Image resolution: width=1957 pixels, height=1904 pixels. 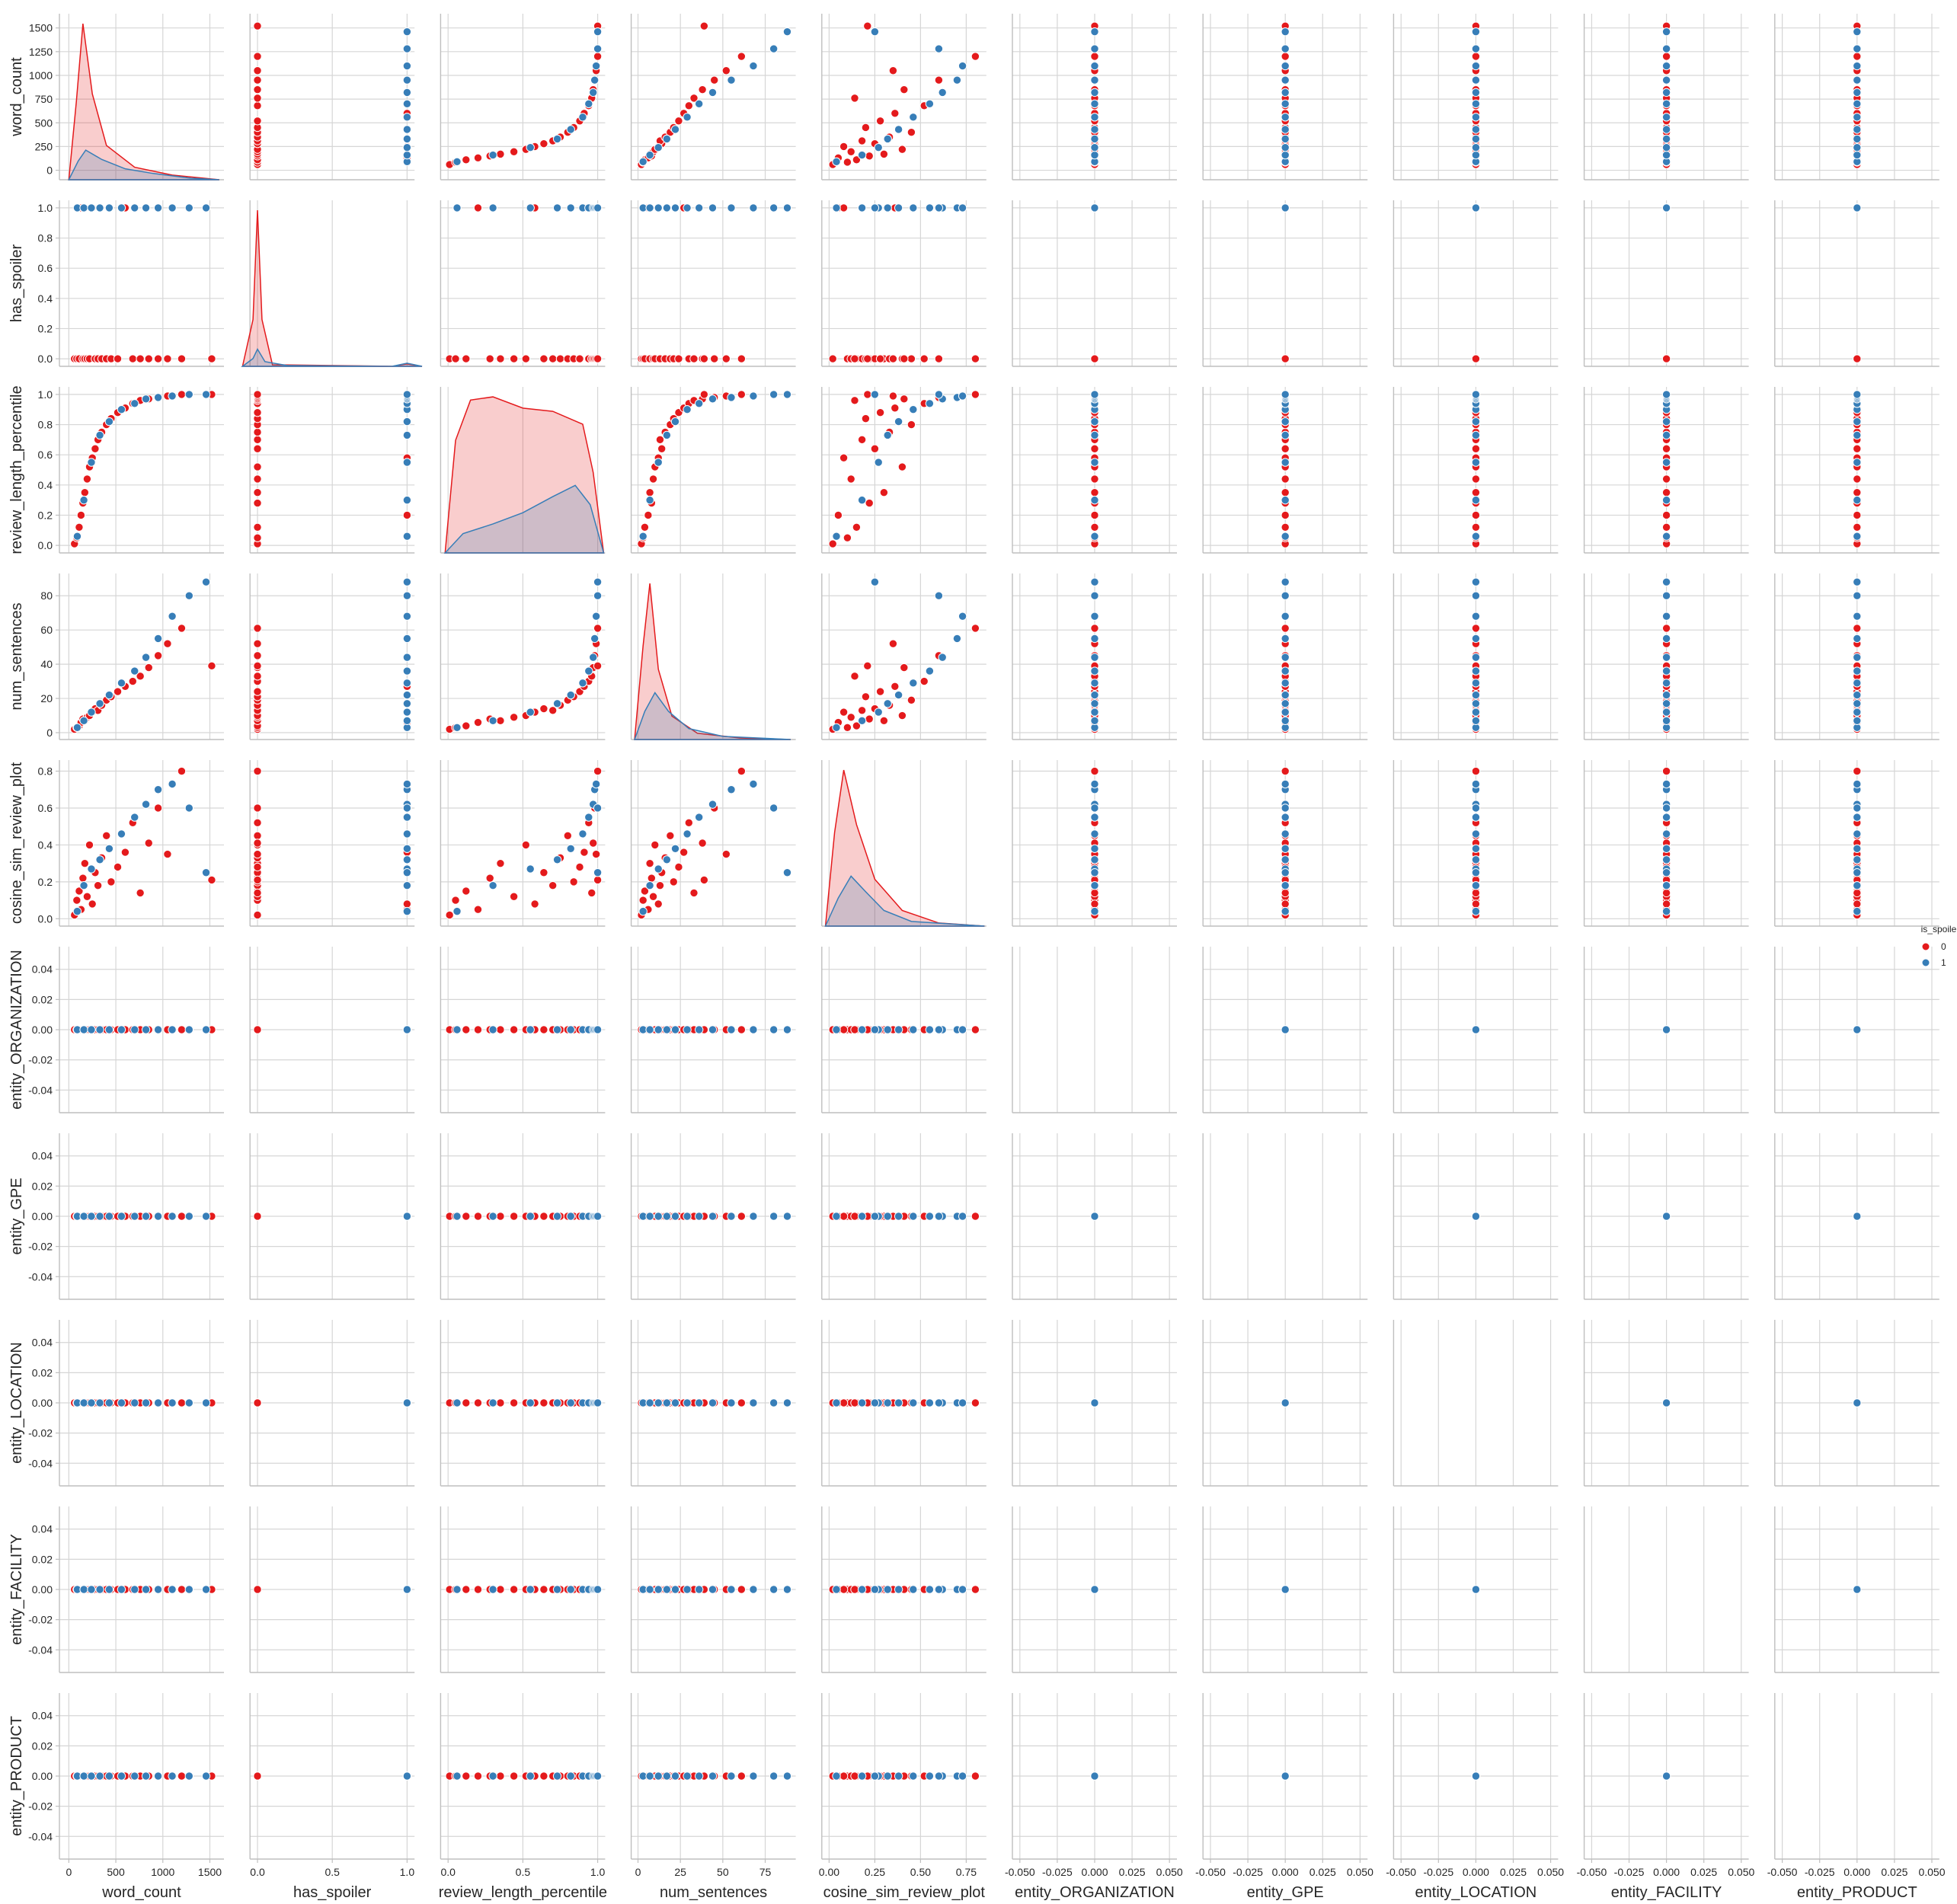 I want to click on ytick-label: -0.04, so click(x=40, y=1650).